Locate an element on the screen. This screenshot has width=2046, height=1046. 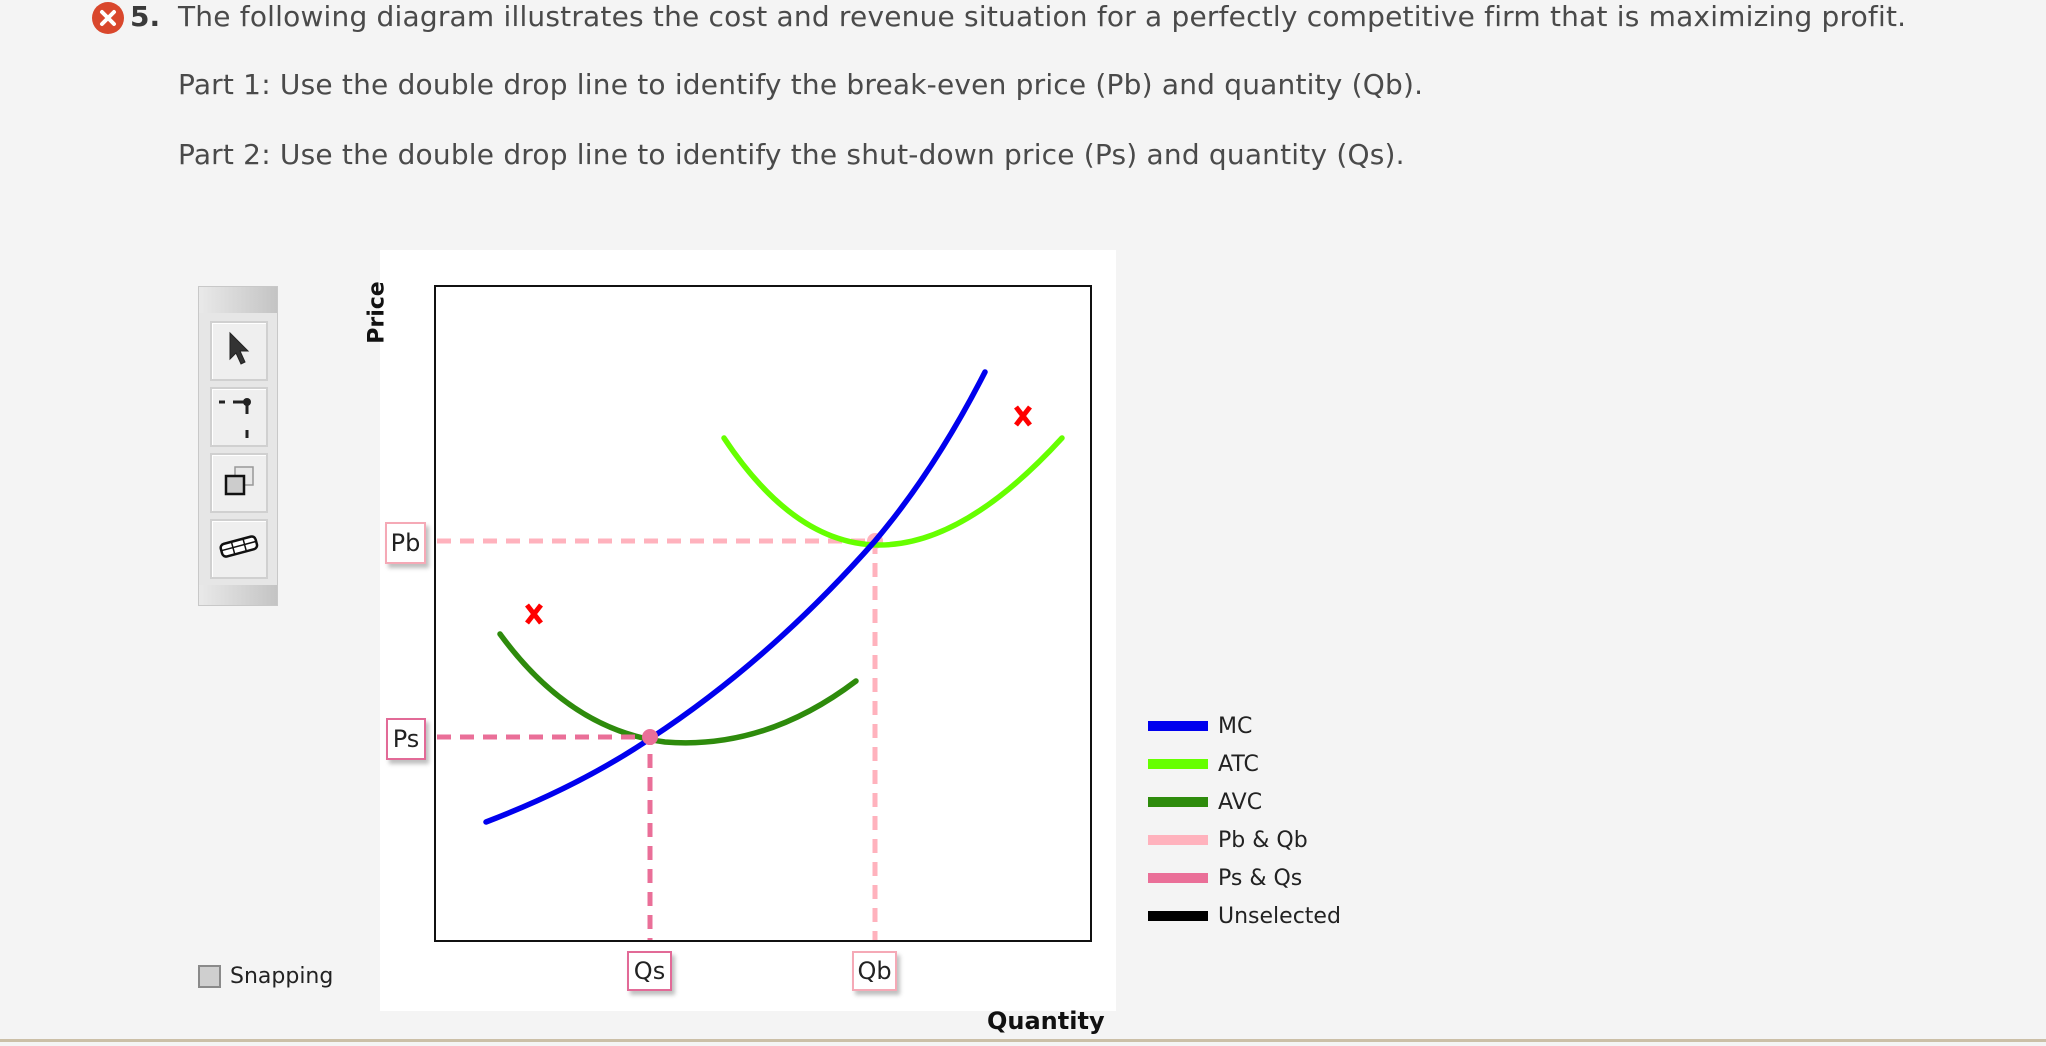
divider is located at coordinates (1023, 1040).